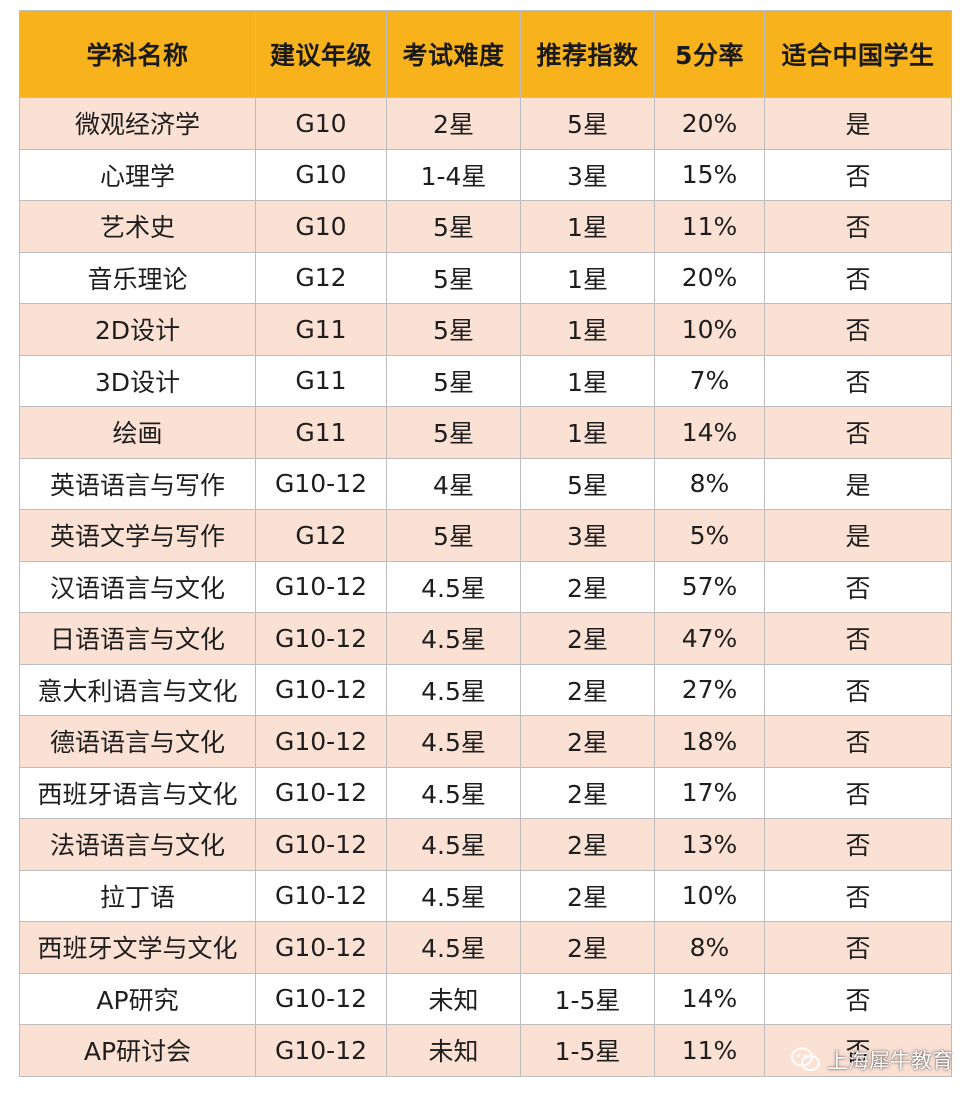  What do you see at coordinates (709, 535) in the screenshot?
I see `cell-5-rate: 5%` at bounding box center [709, 535].